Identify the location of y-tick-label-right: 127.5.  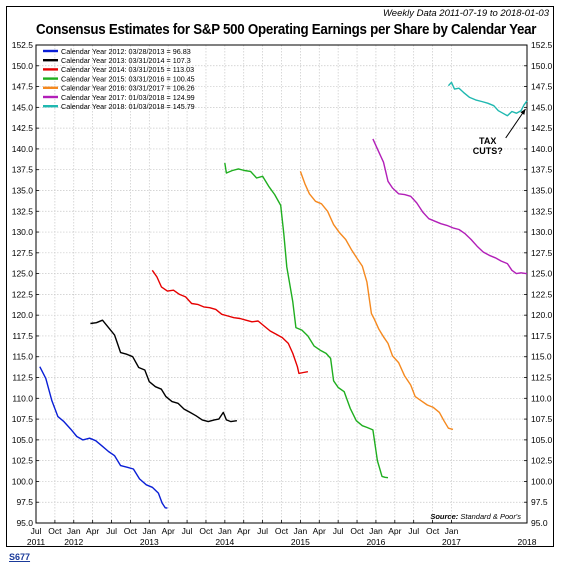
(542, 253).